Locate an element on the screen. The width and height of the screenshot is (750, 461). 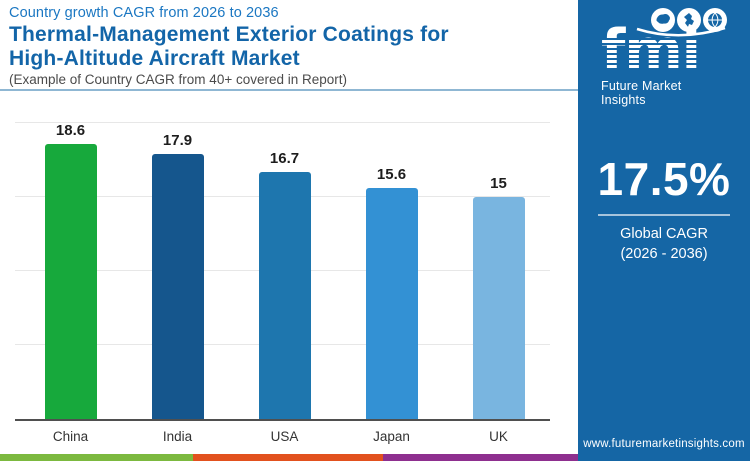
fmi-logo: fmi Future Market Insights is located at coordinates (664, 57).